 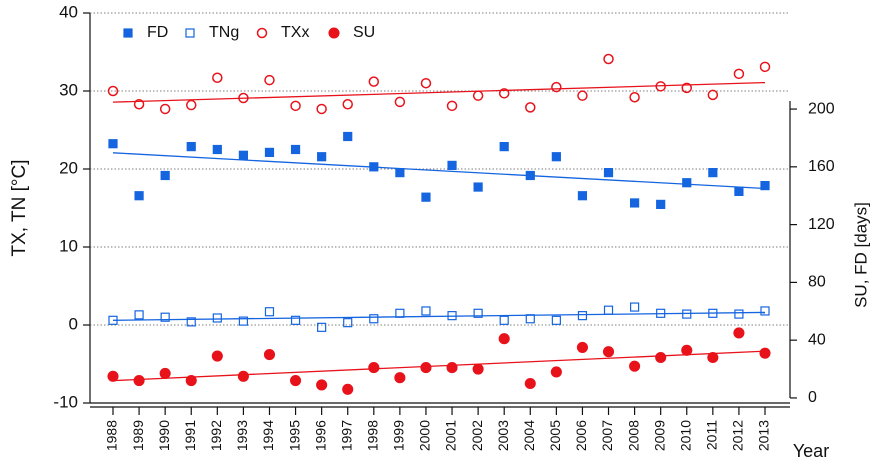 I want to click on x-tick-label: 2003, so click(x=503, y=435).